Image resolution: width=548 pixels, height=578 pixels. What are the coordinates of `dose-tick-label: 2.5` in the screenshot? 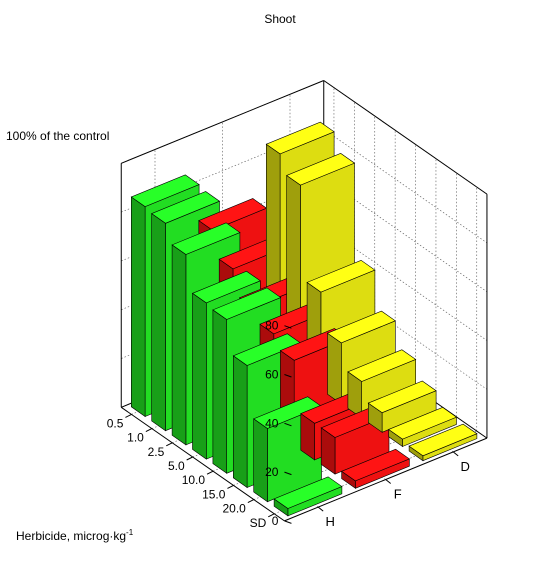 It's located at (156, 452).